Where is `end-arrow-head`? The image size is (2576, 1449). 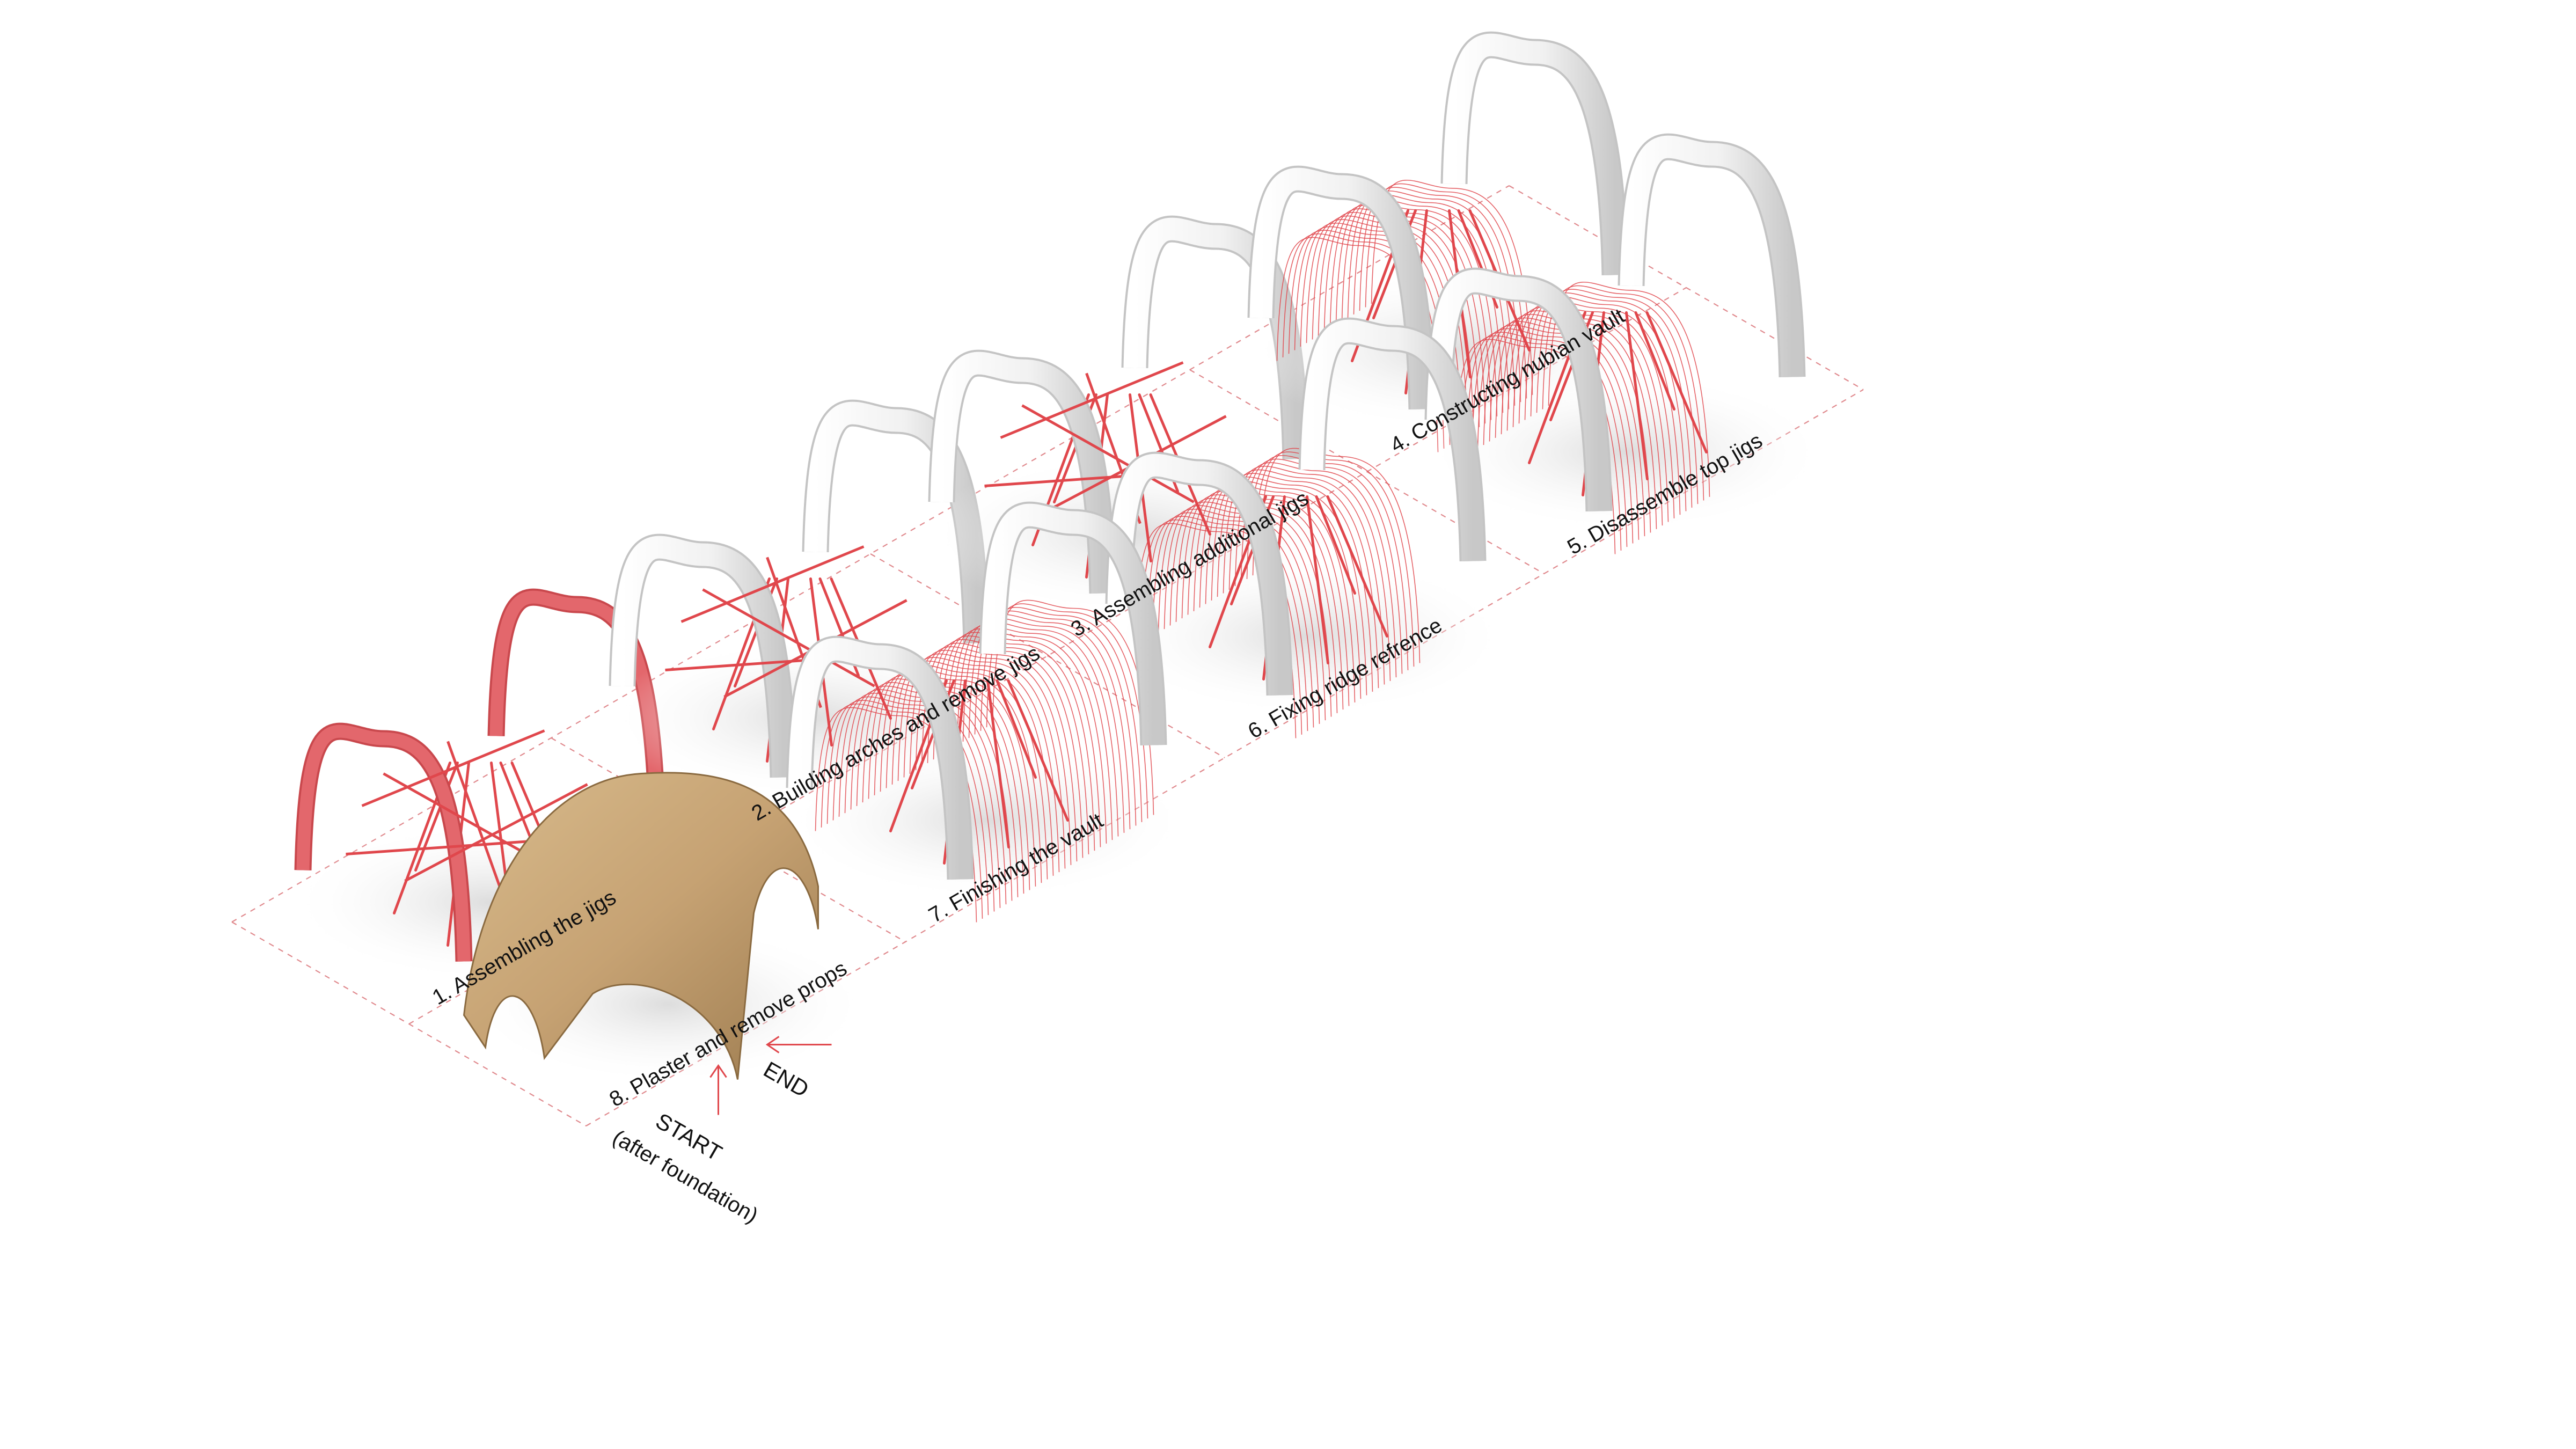 end-arrow-head is located at coordinates (772, 1044).